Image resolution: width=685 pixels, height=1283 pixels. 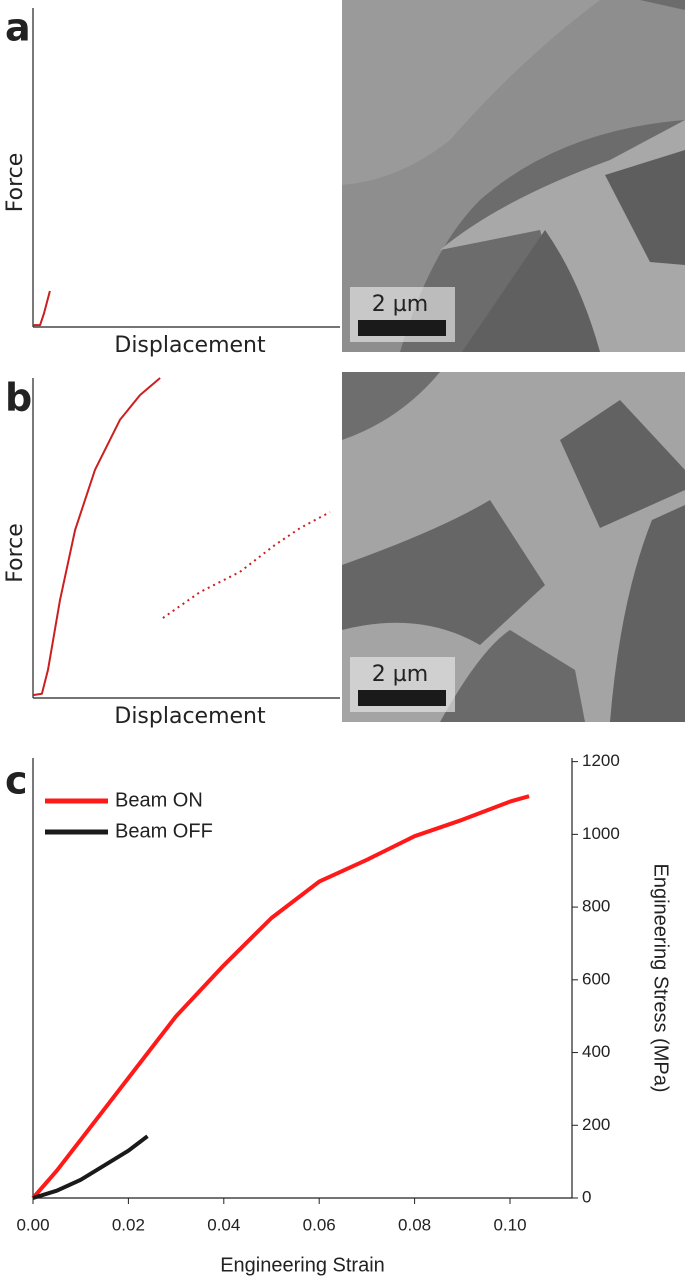 What do you see at coordinates (223, 1224) in the screenshot?
I see `x-tick-label: 0.04` at bounding box center [223, 1224].